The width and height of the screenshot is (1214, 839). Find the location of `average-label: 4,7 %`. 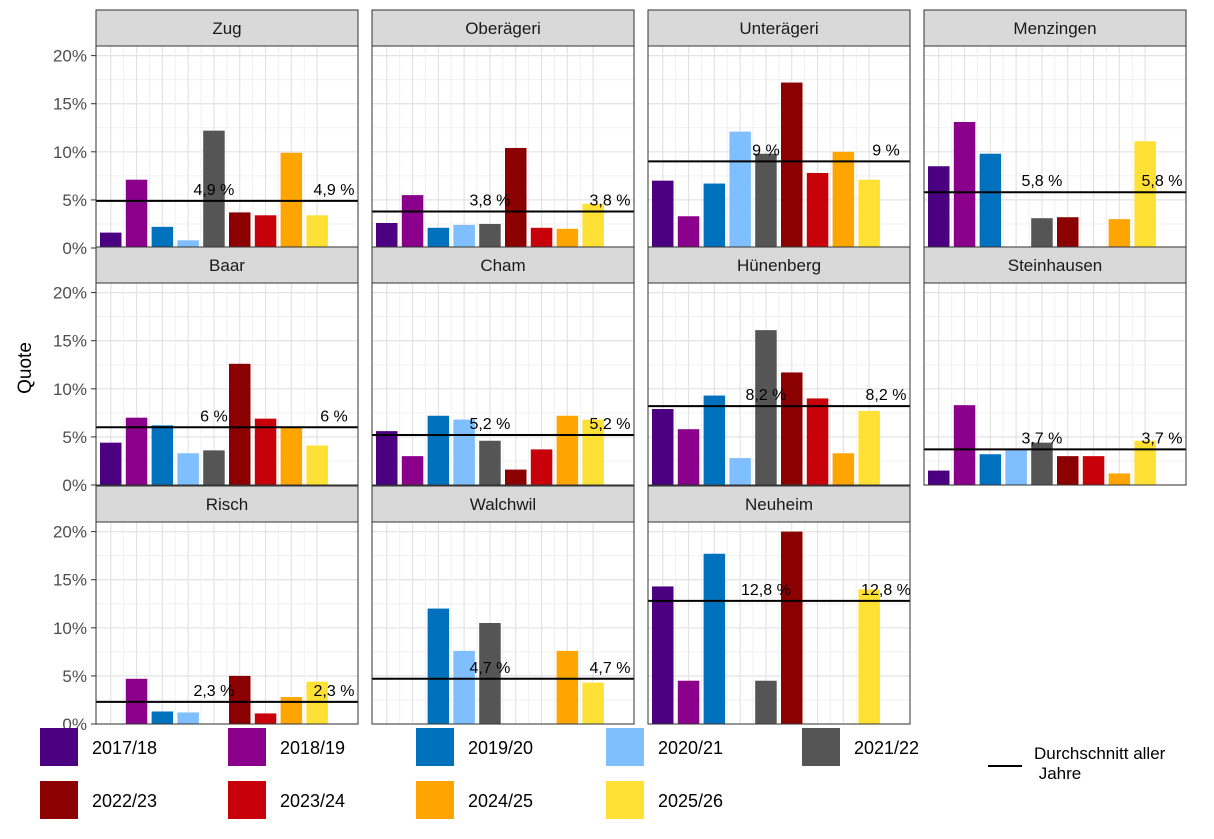

average-label: 4,7 % is located at coordinates (610, 668).